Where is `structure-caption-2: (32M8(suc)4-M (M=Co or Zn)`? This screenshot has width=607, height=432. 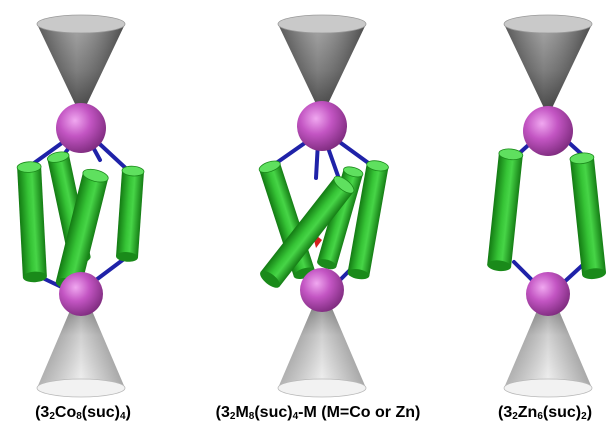 structure-caption-2: (32M8(suc)4-M (M=Co or Zn) is located at coordinates (318, 413).